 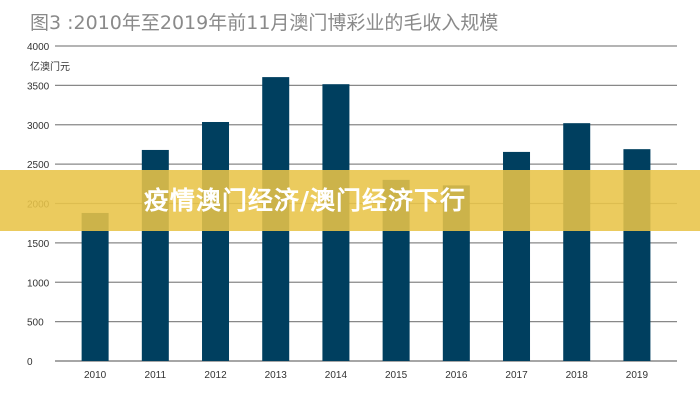 What do you see at coordinates (216, 241) in the screenshot?
I see `bar-2012` at bounding box center [216, 241].